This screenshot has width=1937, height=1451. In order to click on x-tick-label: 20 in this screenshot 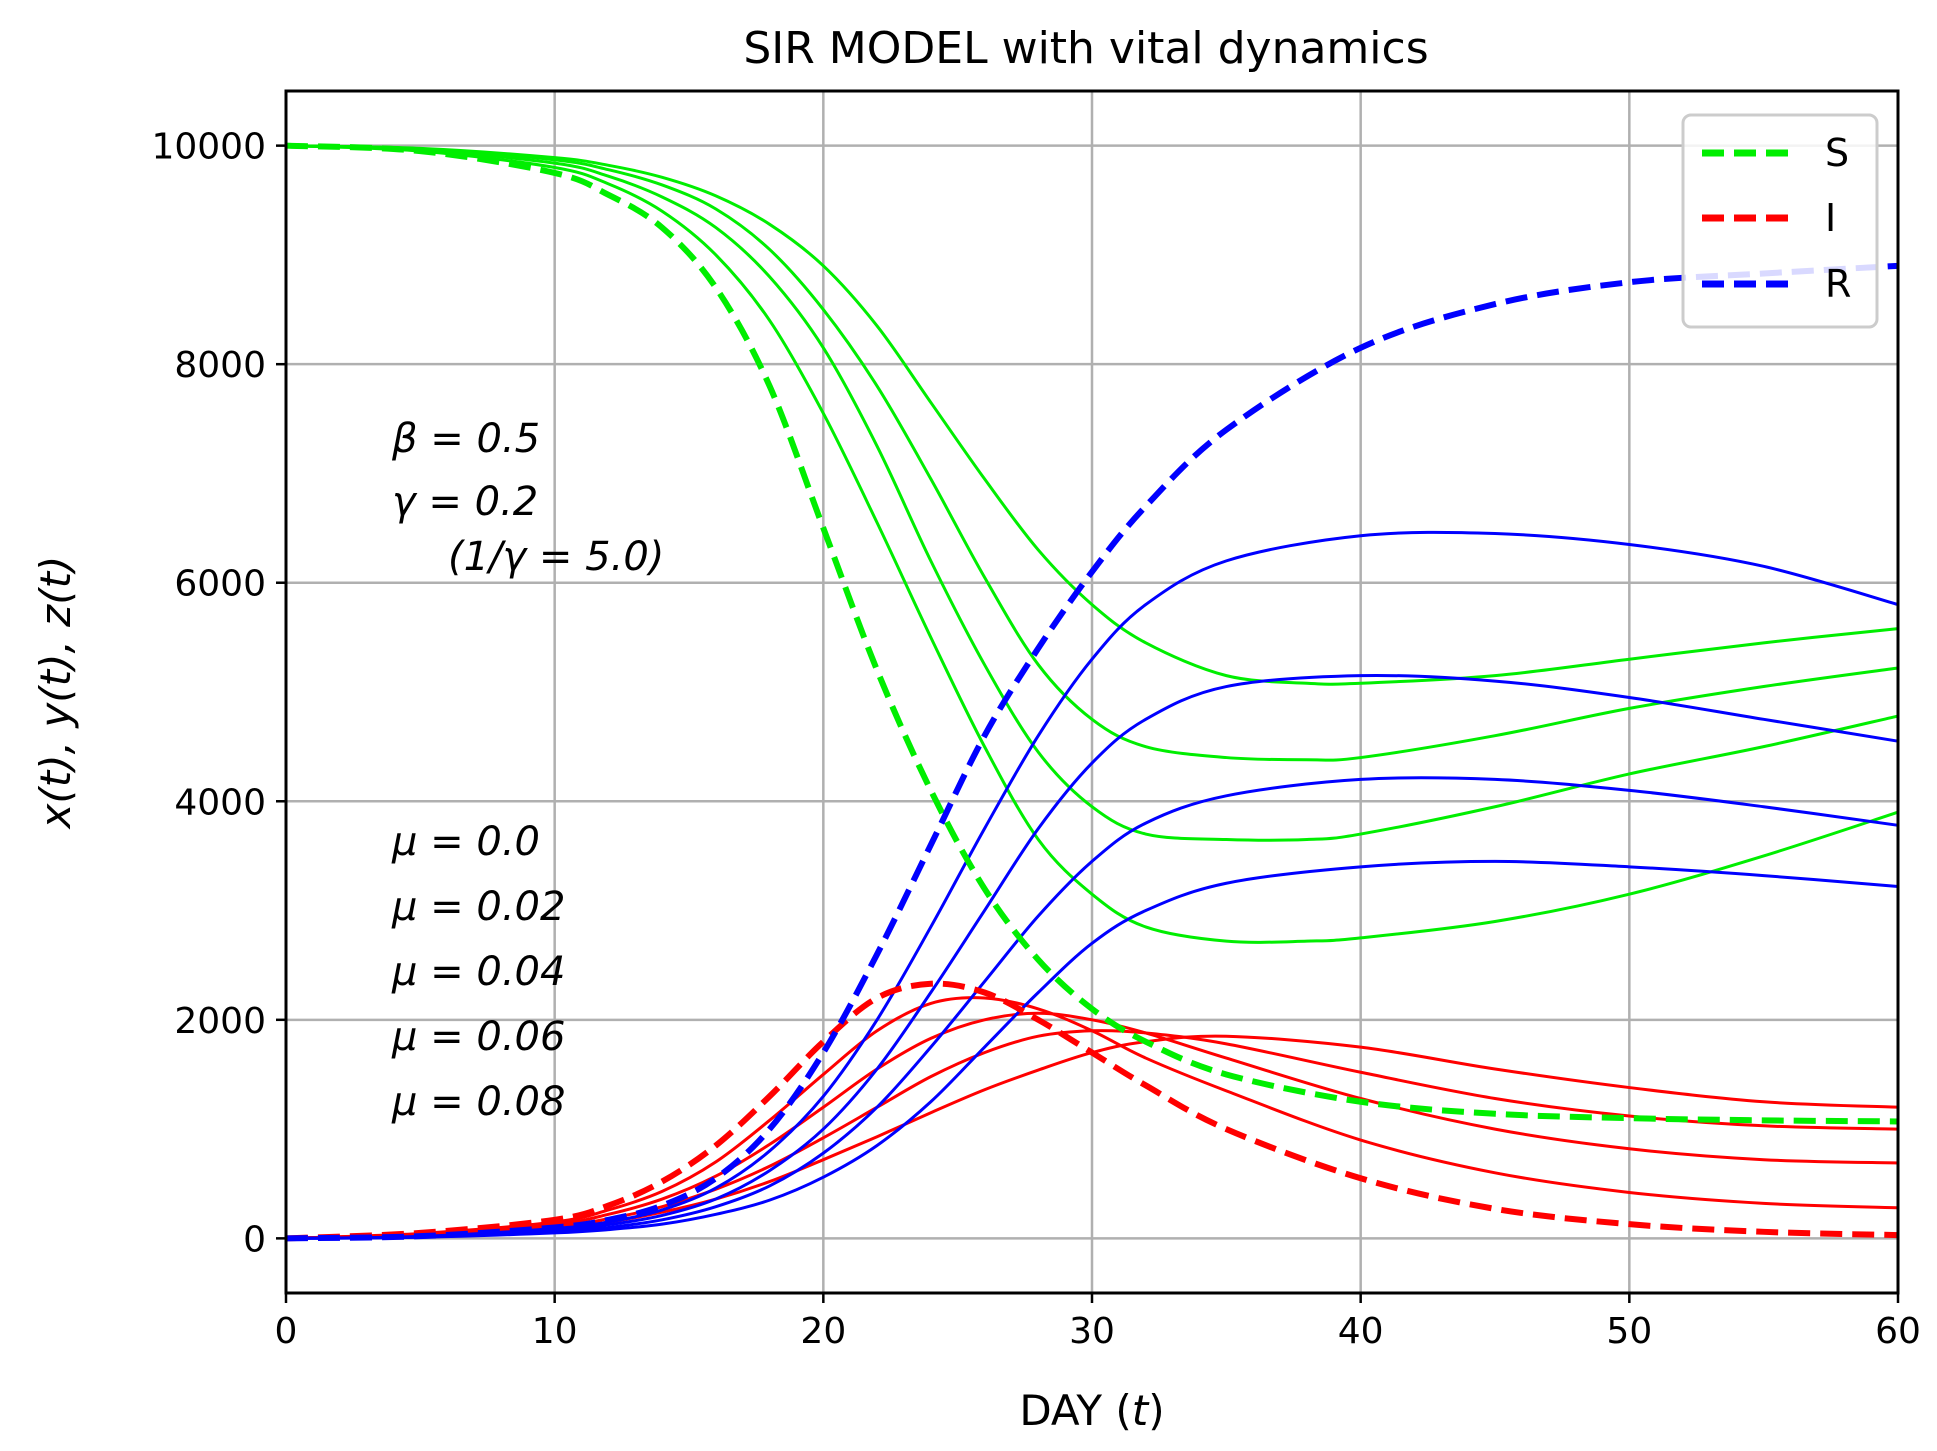, I will do `click(823, 1331)`.